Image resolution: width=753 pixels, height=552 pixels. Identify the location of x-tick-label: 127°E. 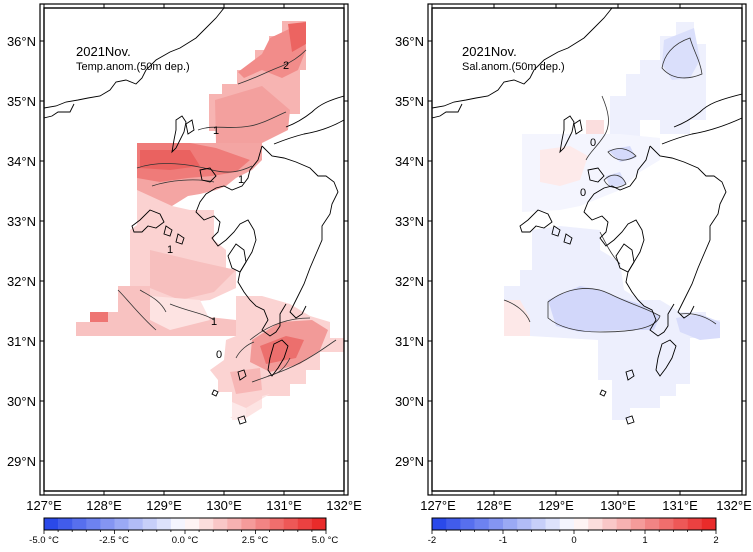
(44, 505).